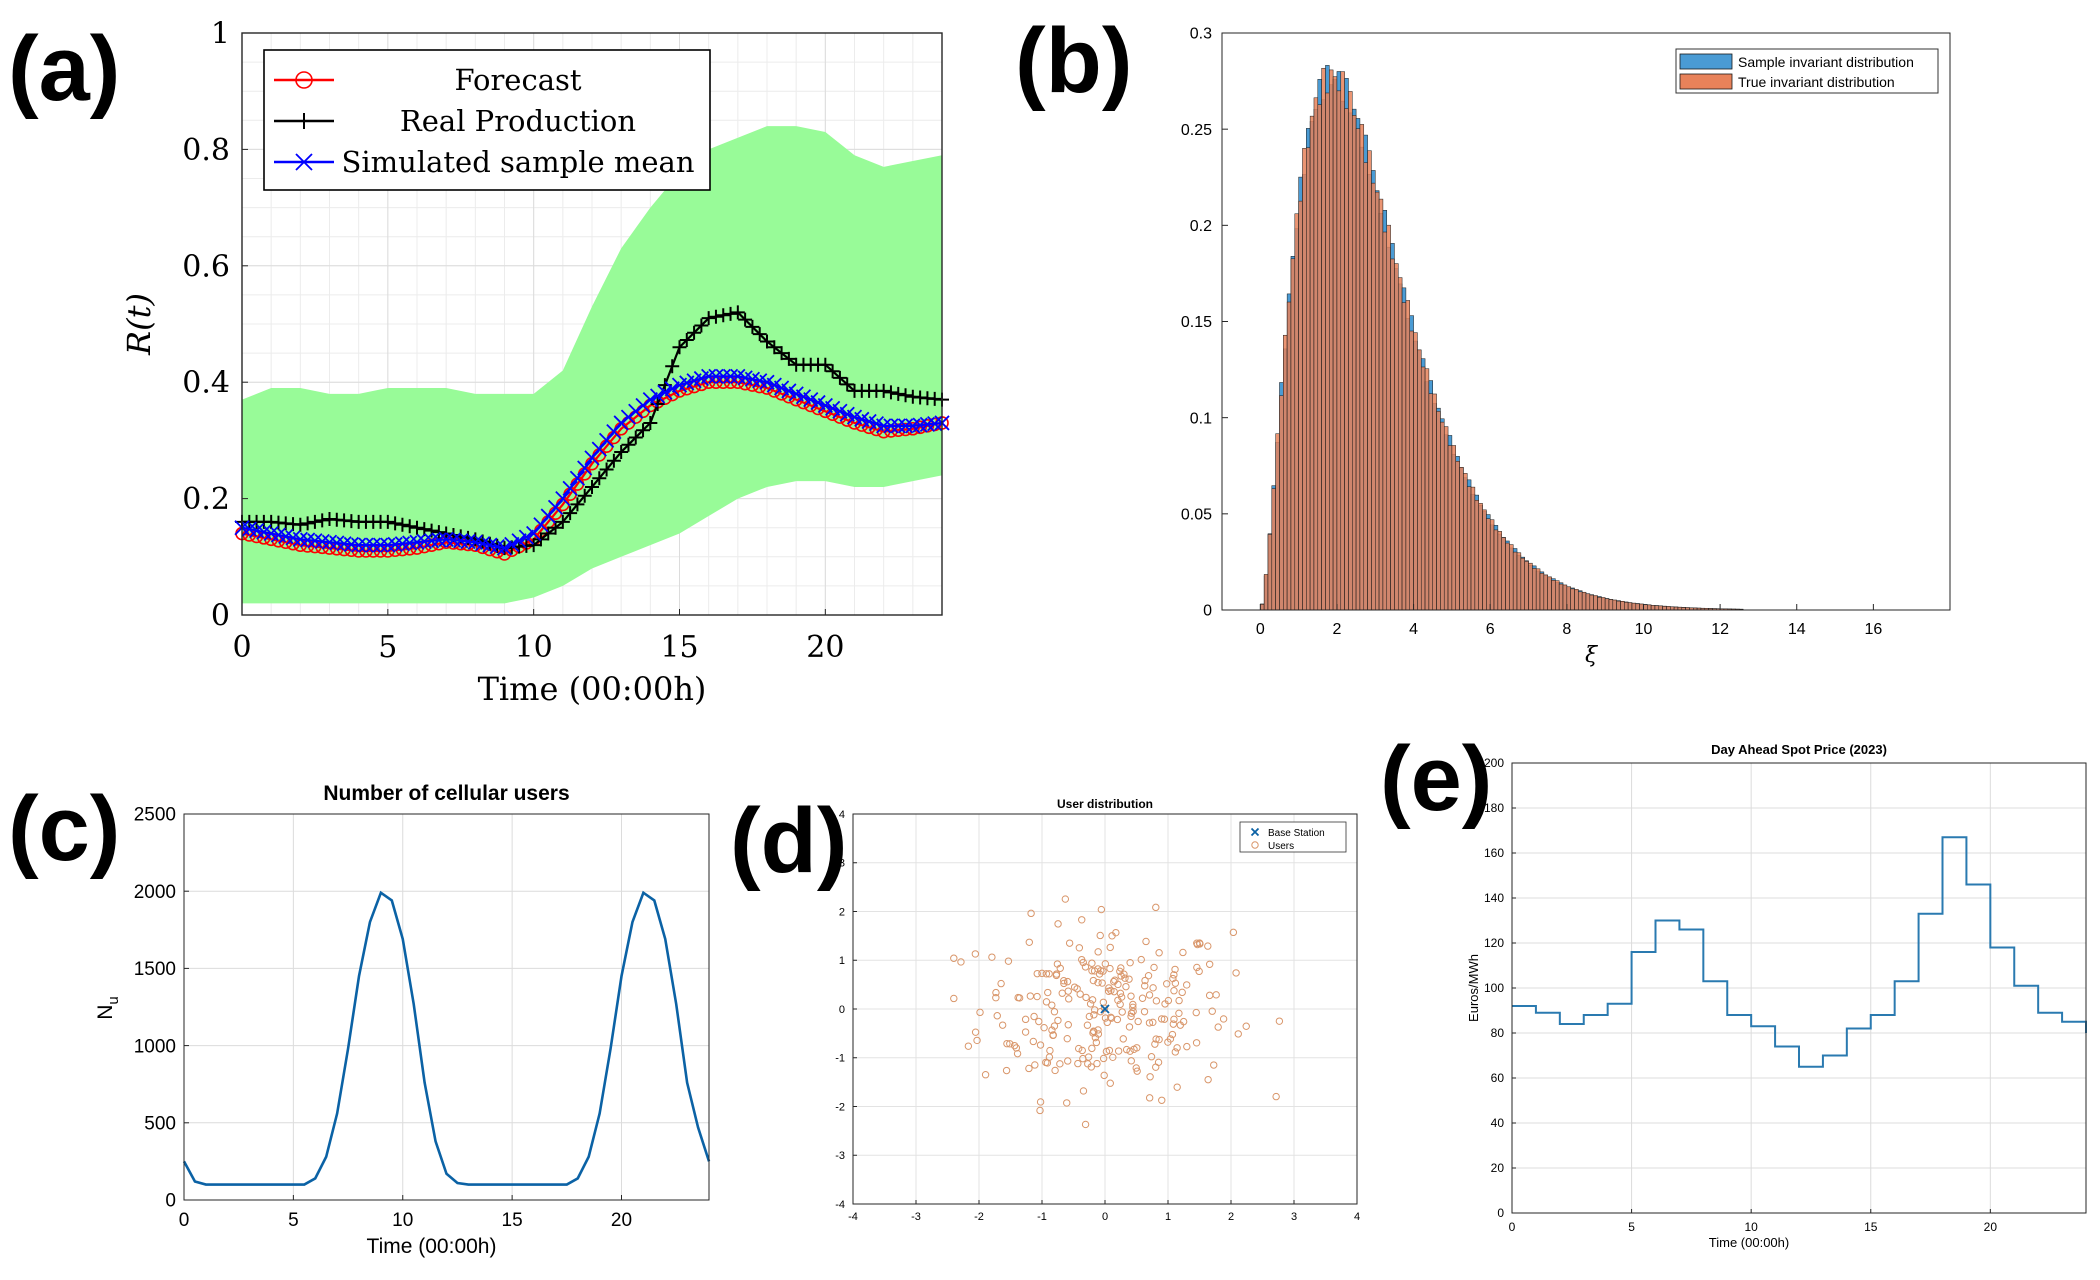 This screenshot has height=1280, width=2100. Describe the element at coordinates (446, 1007) in the screenshot. I see `plot-area` at that location.